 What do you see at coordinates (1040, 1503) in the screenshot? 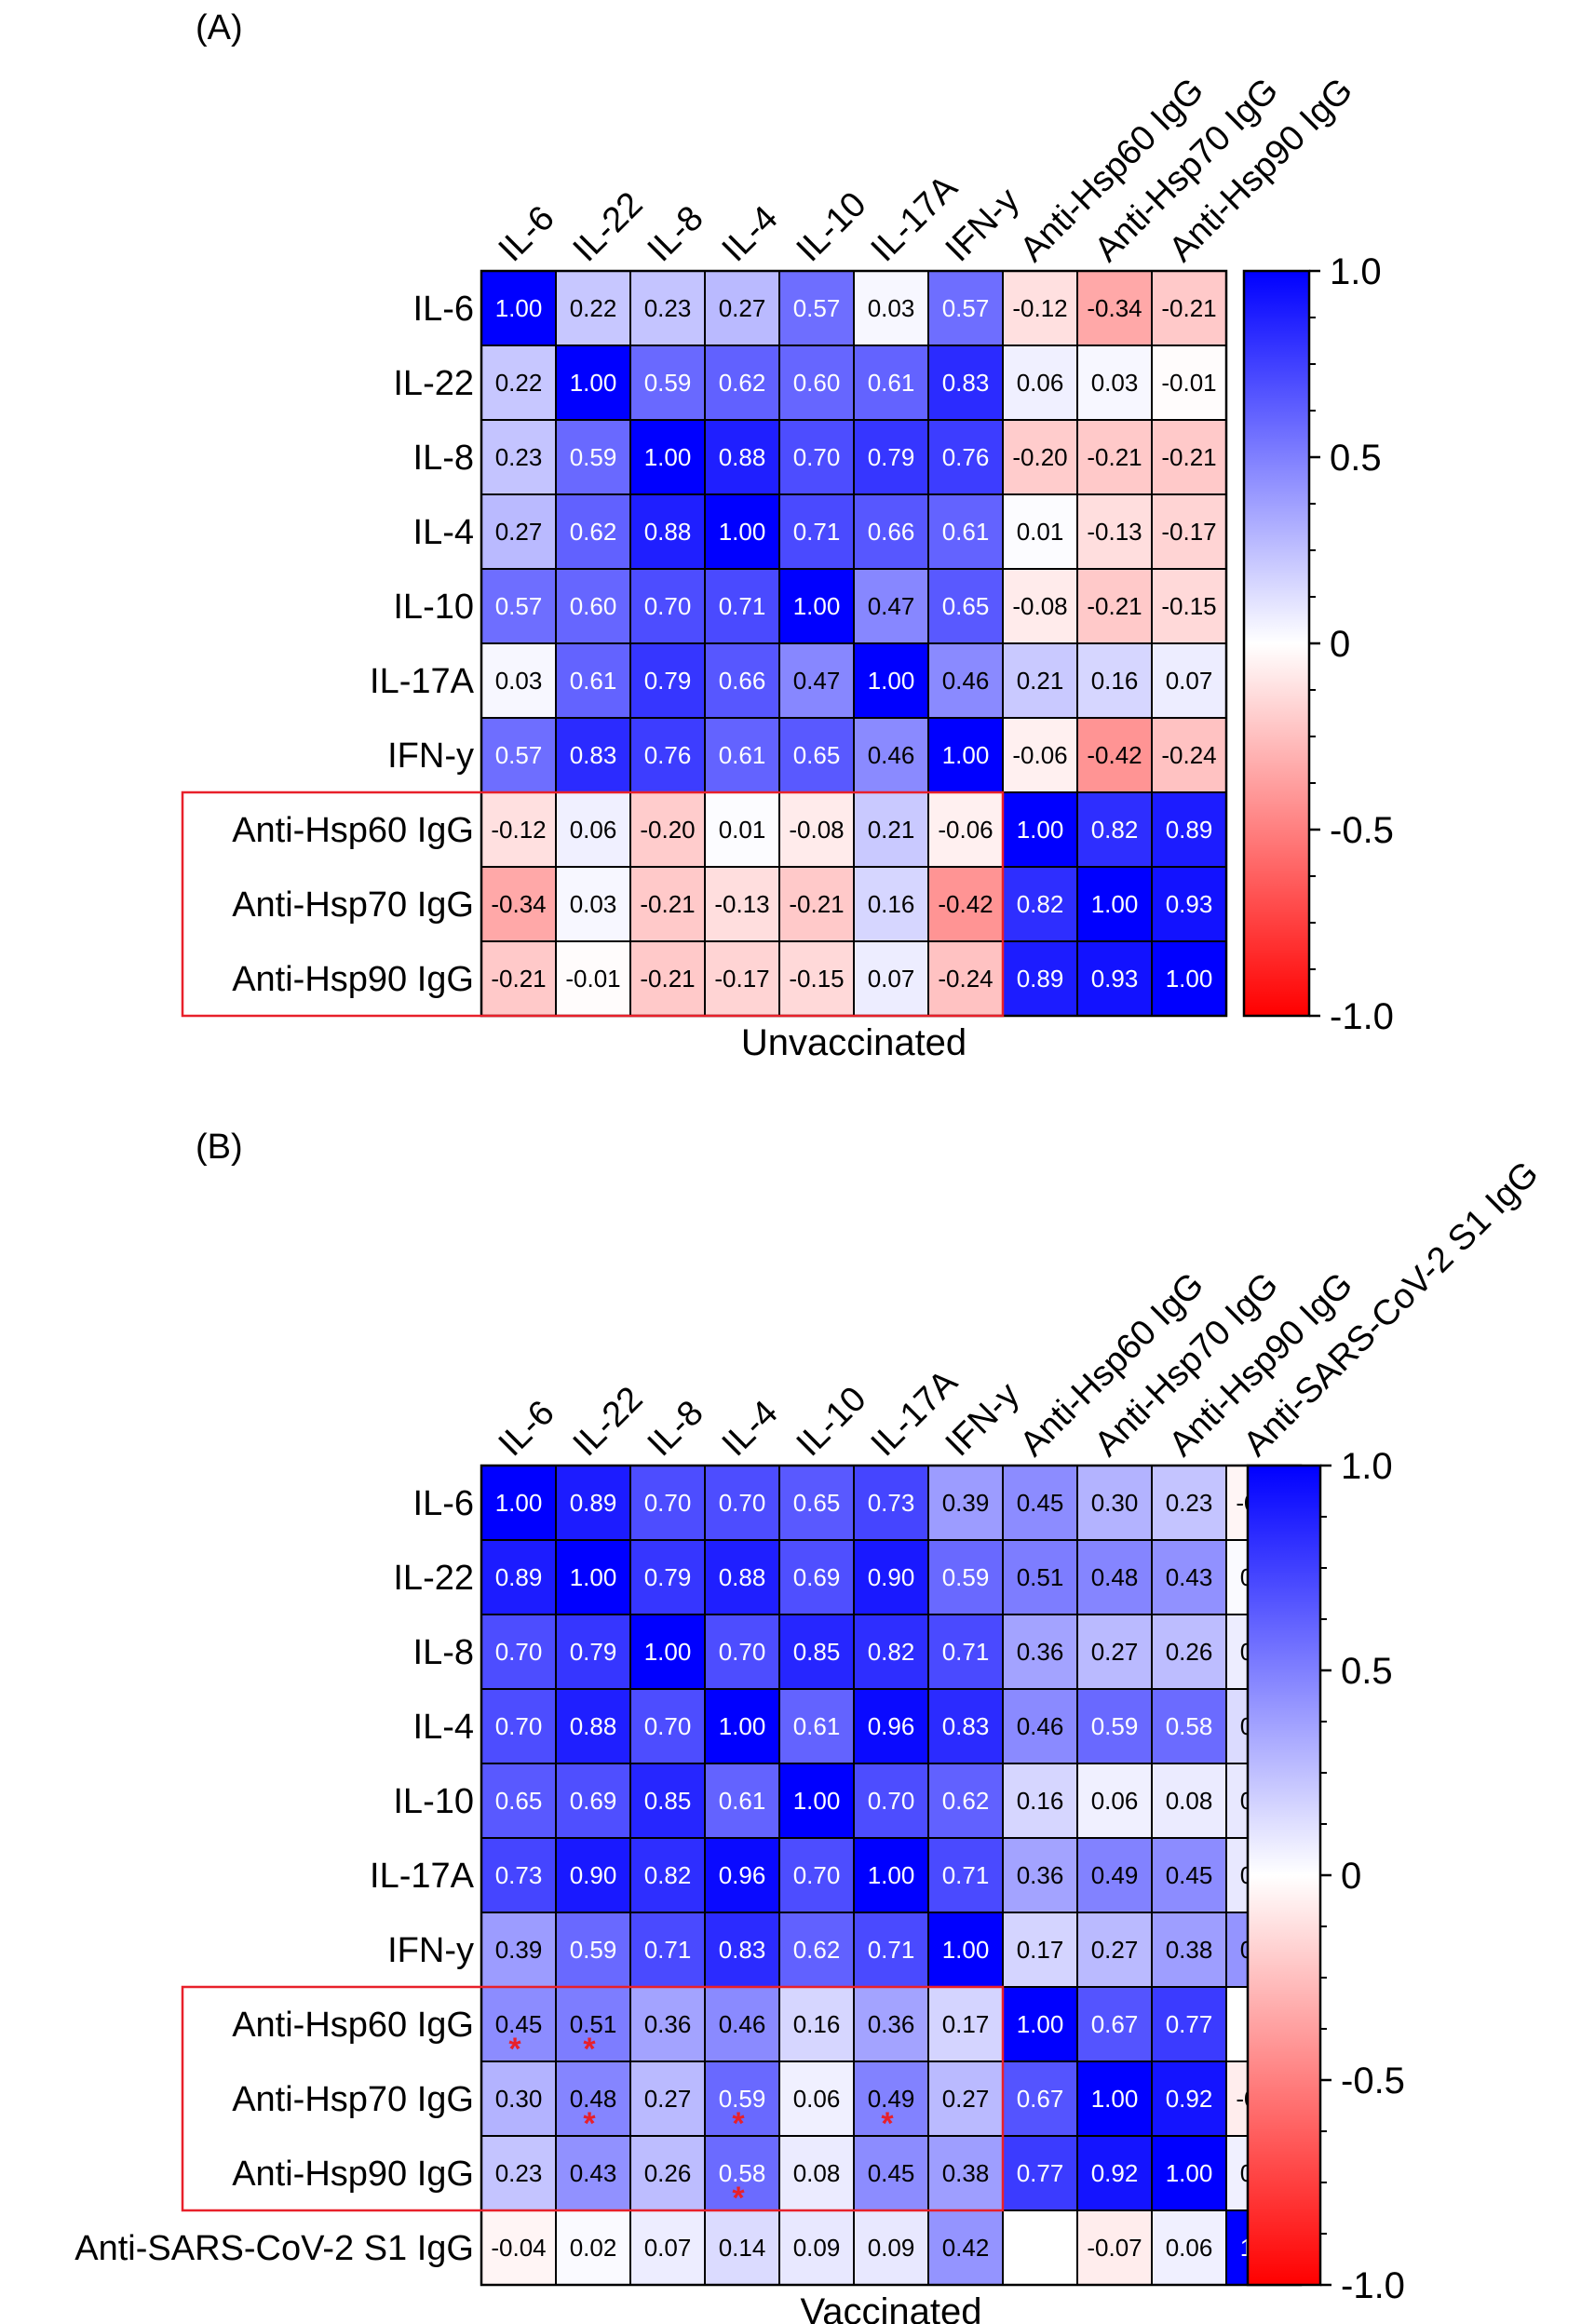
I see `cell-value-label: 0.45` at bounding box center [1040, 1503].